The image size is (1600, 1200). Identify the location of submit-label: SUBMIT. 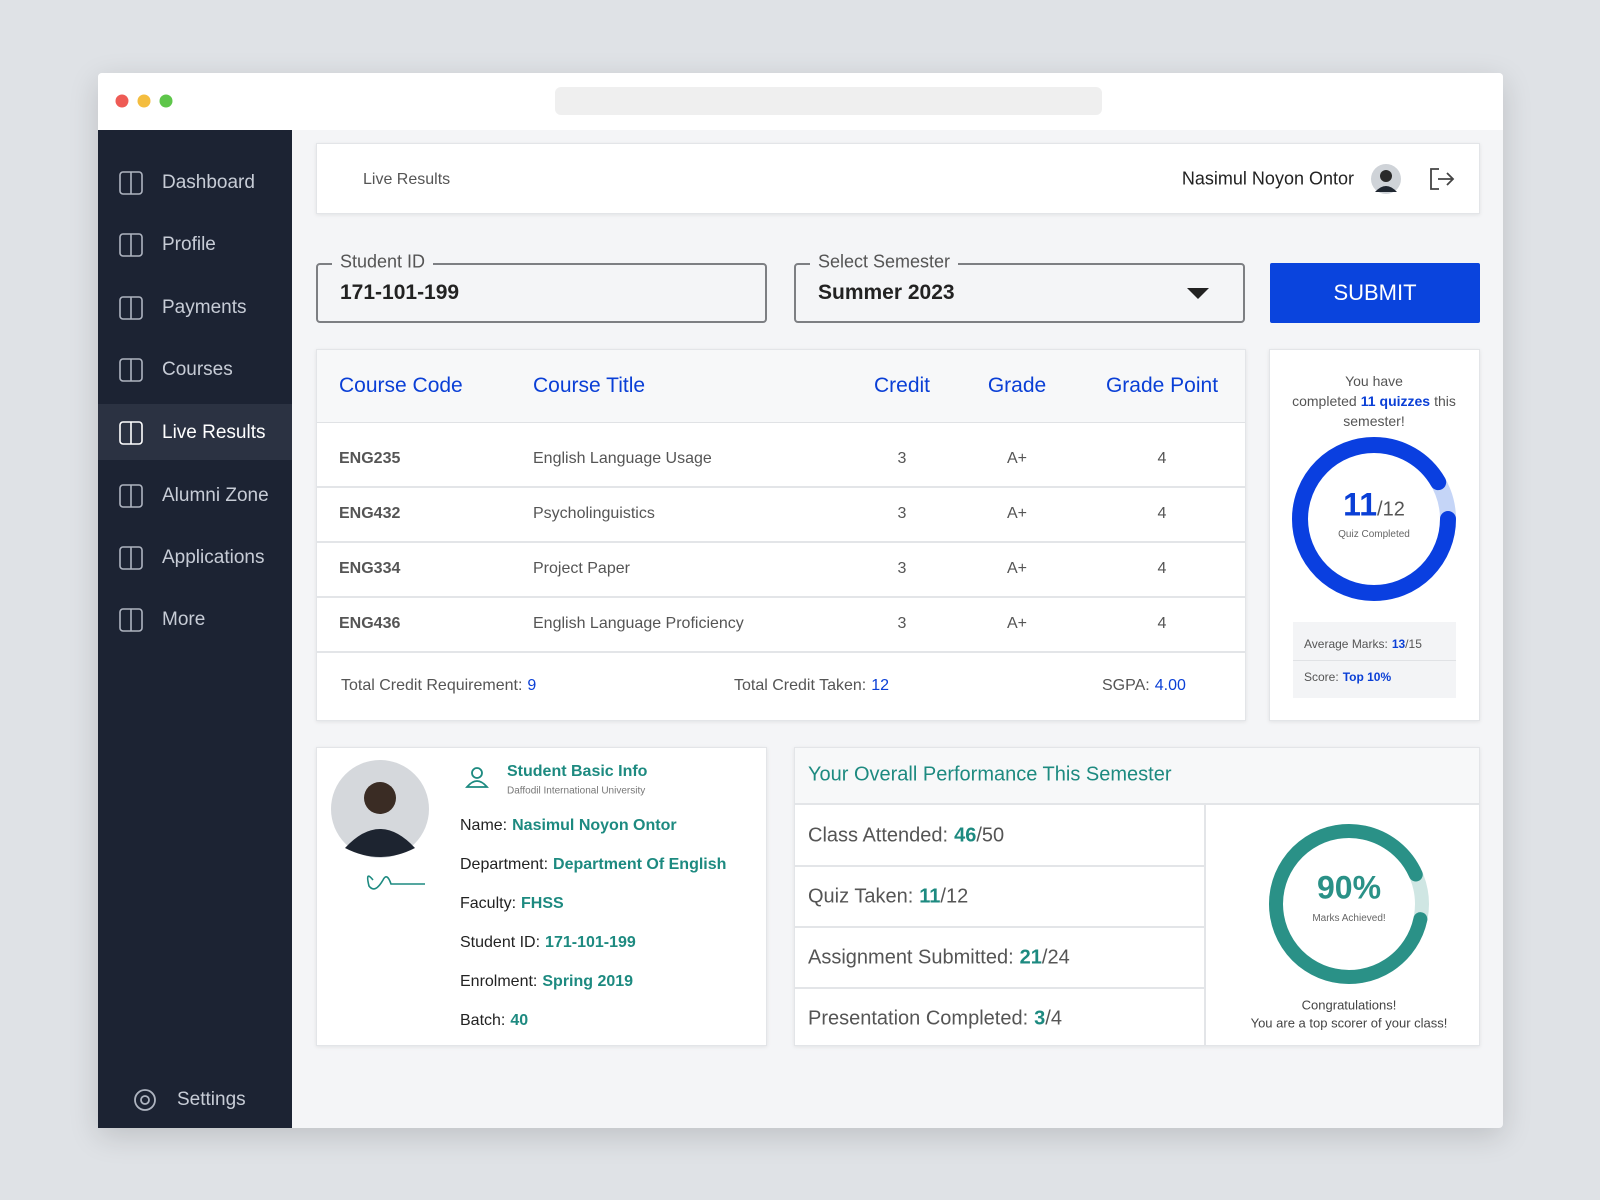
(1375, 292).